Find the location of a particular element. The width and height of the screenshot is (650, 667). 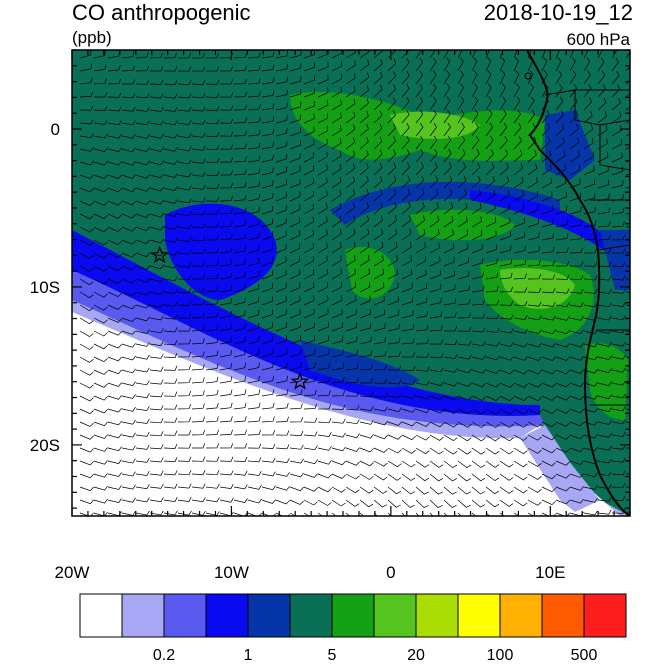

colorbar-label: 5 is located at coordinates (332, 655).